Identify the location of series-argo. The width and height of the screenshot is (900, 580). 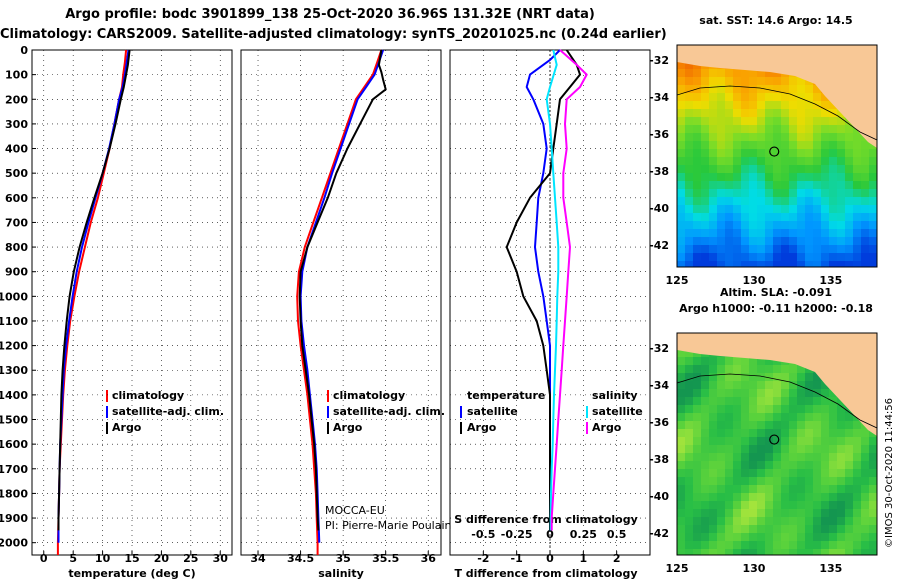
(342, 290).